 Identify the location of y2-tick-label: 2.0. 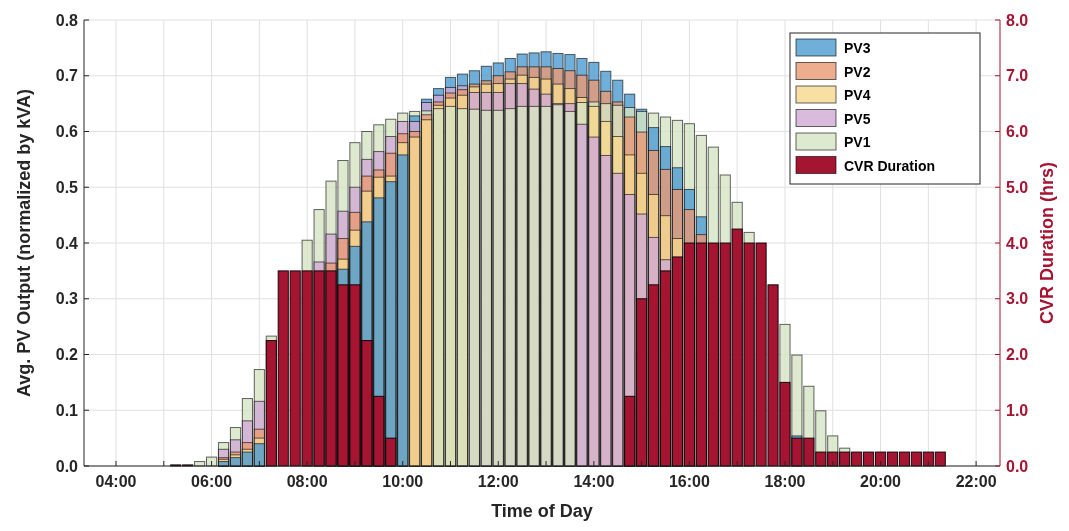
(1017, 354).